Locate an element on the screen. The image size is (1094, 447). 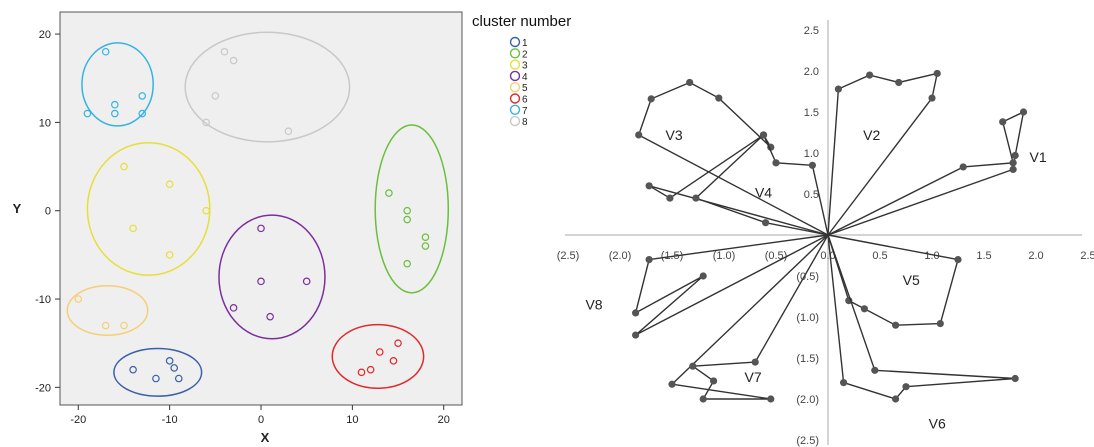
series-v2: V2 is located at coordinates (884, 152).